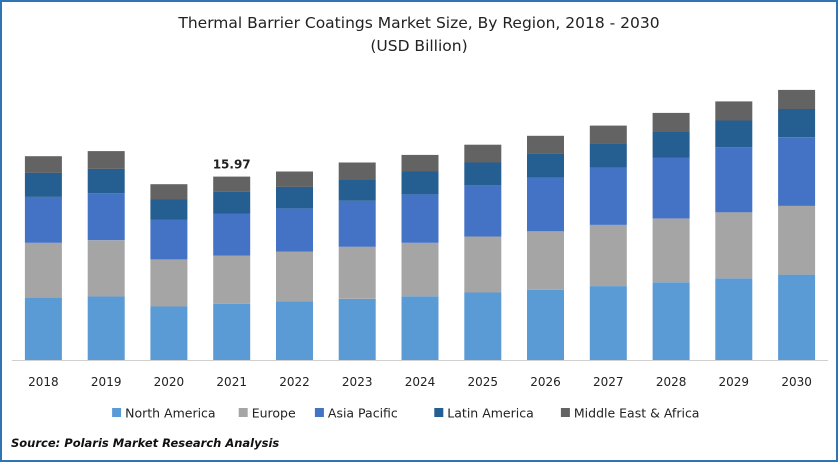 The image size is (838, 462). Describe the element at coordinates (608, 155) in the screenshot. I see `bar-latin-america-2027` at that location.